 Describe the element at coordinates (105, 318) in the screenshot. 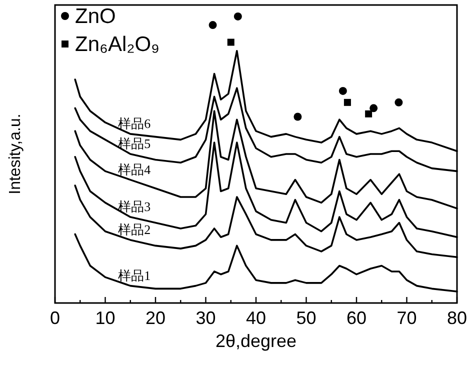

I see `x-tick-label: 10` at that location.